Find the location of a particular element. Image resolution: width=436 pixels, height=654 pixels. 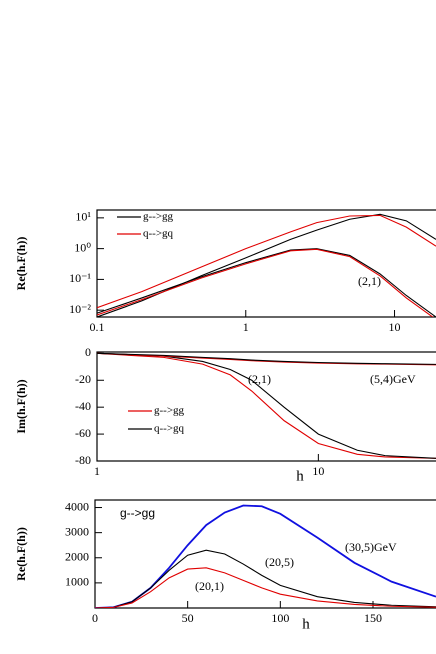

y-tick-label: 1000 is located at coordinates (77, 582).